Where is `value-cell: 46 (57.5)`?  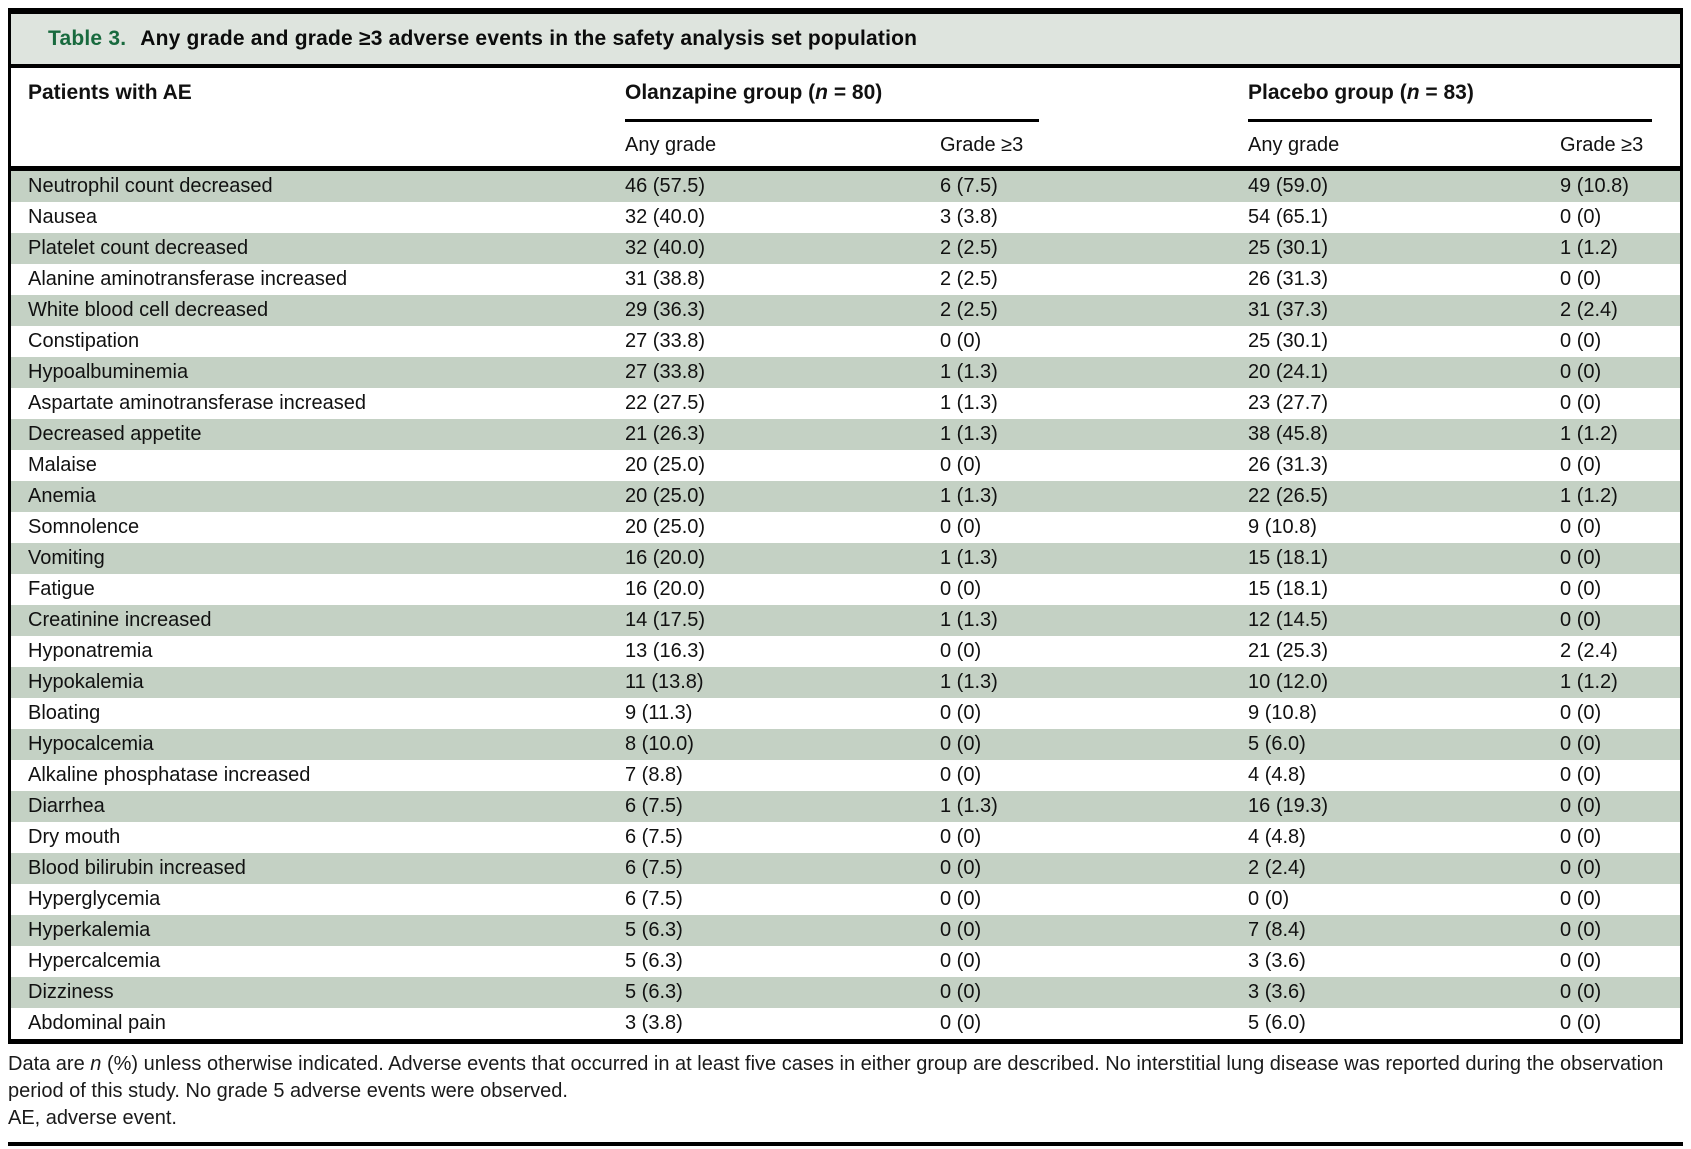 value-cell: 46 (57.5) is located at coordinates (665, 186).